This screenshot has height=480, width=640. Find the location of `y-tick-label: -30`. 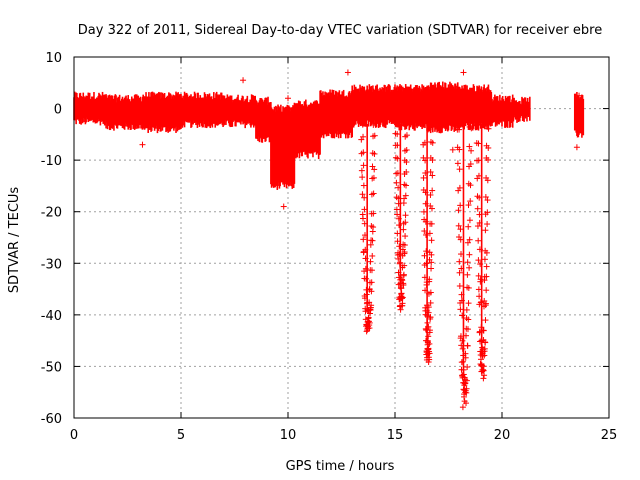

y-tick-label: -30 is located at coordinates (51, 264).